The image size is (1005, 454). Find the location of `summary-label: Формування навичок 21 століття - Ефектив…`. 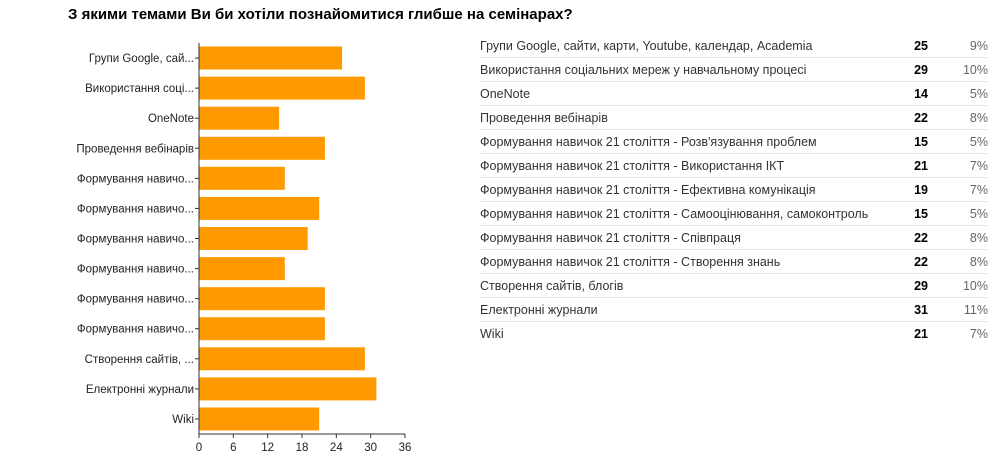

summary-label: Формування навичок 21 століття - Ефектив… is located at coordinates (648, 189).